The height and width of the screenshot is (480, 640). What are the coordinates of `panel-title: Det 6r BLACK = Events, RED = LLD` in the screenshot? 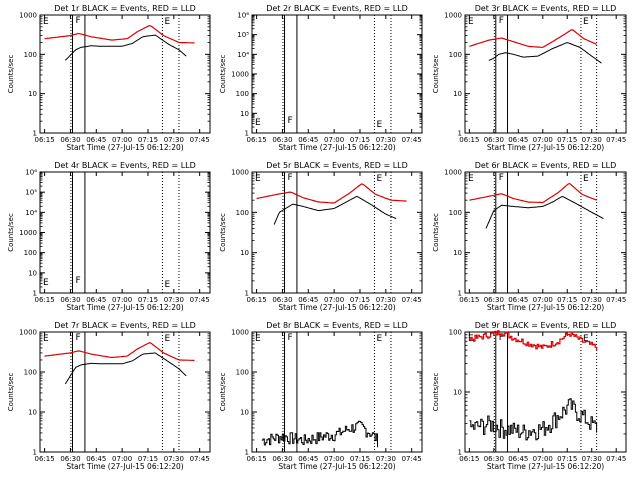 It's located at (546, 165).